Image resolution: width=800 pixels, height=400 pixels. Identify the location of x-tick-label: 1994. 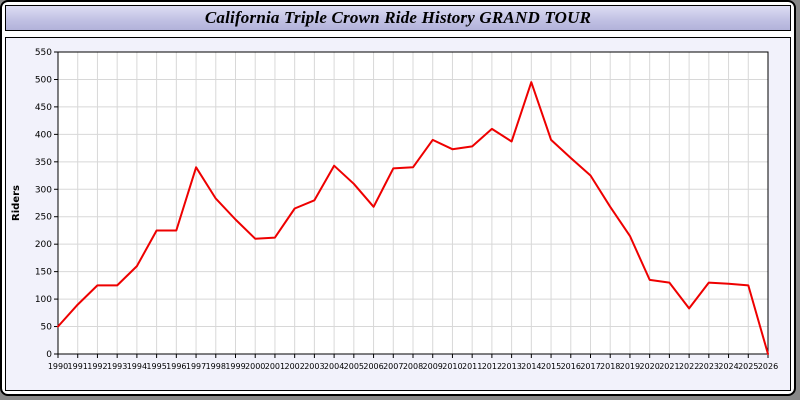
(137, 366).